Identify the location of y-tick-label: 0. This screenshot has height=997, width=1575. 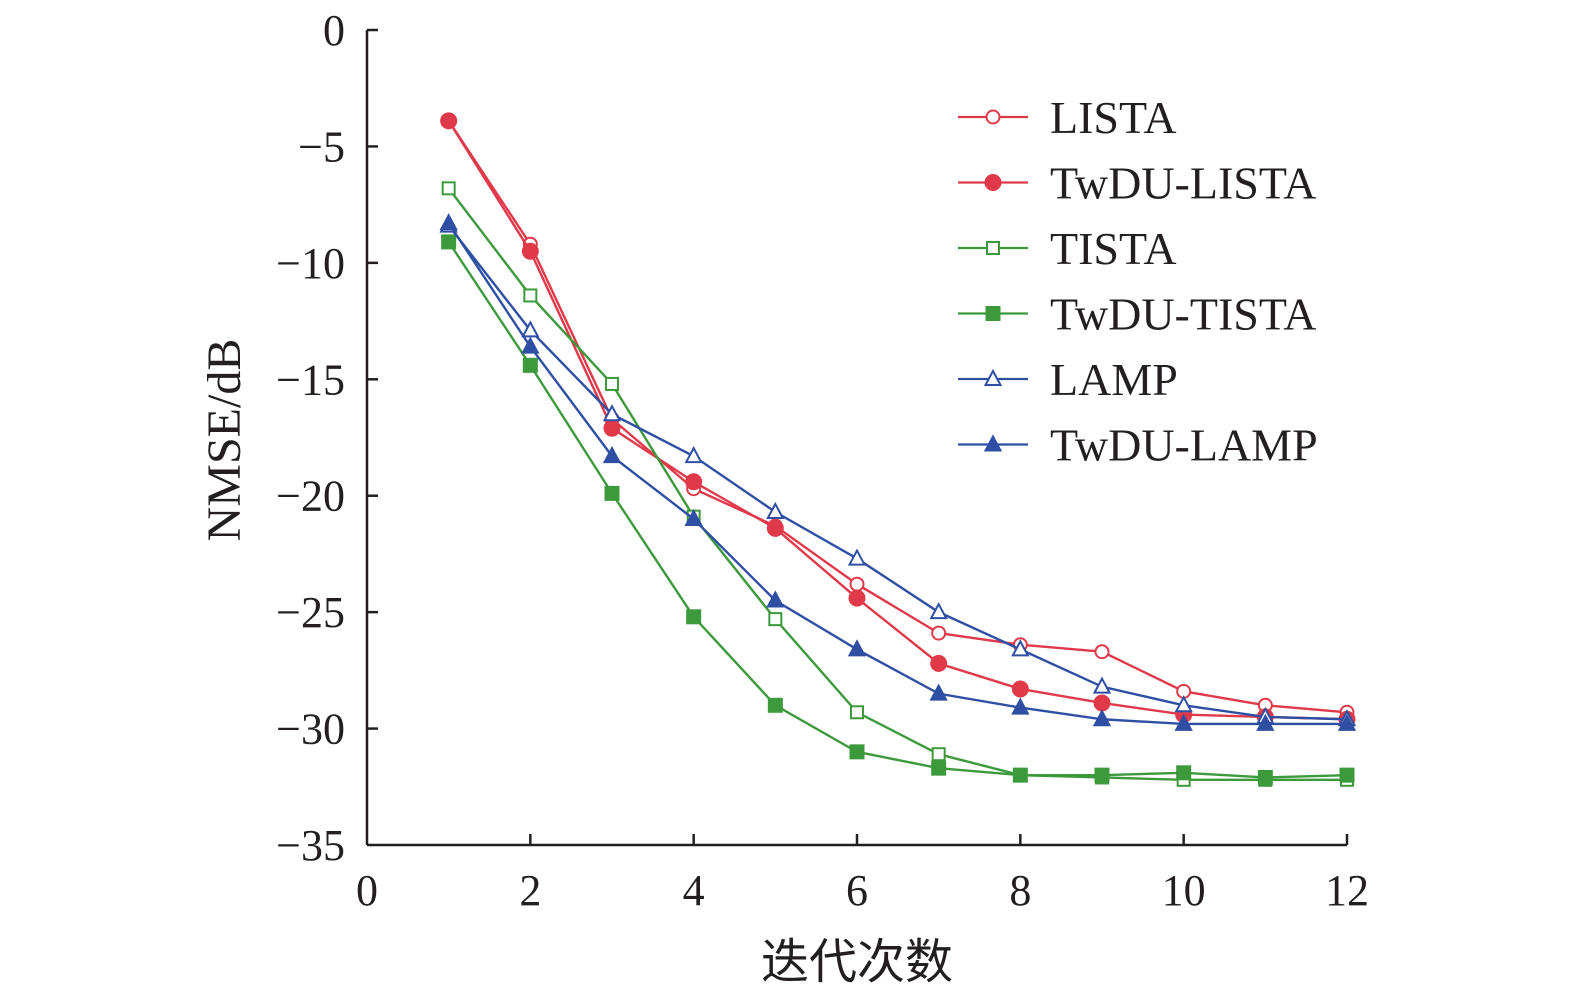
(334, 30).